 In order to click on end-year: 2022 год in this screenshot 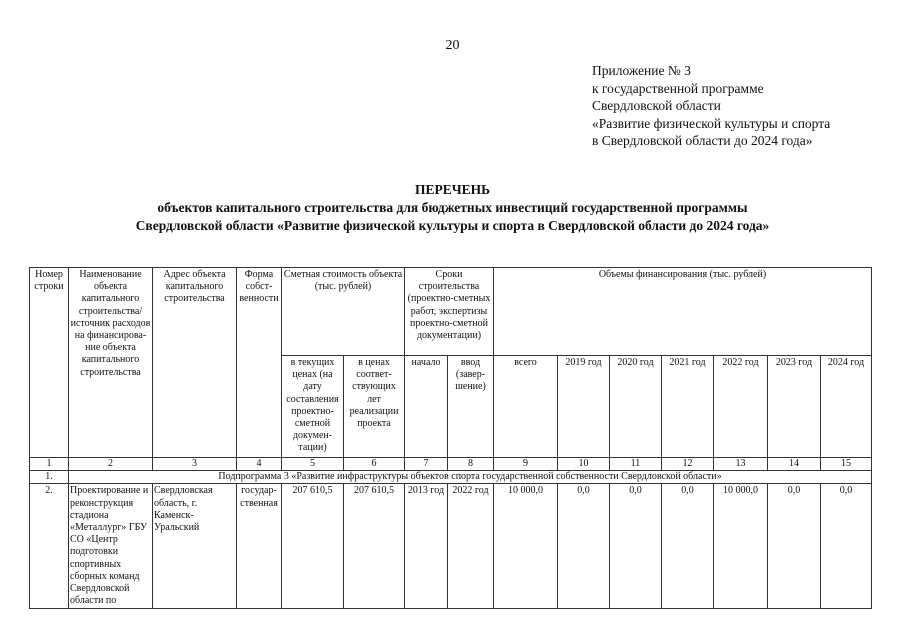, I will do `click(470, 546)`.